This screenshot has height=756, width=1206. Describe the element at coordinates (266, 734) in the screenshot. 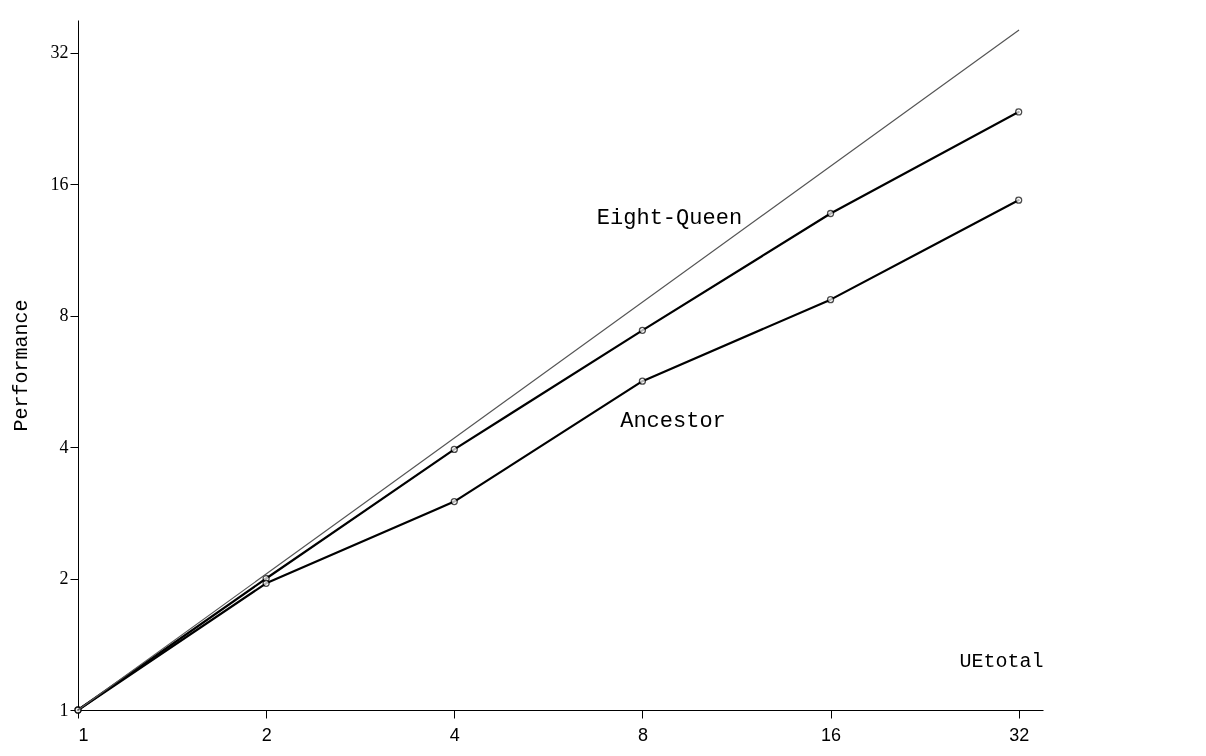

I see `x-tick-label: 2` at that location.